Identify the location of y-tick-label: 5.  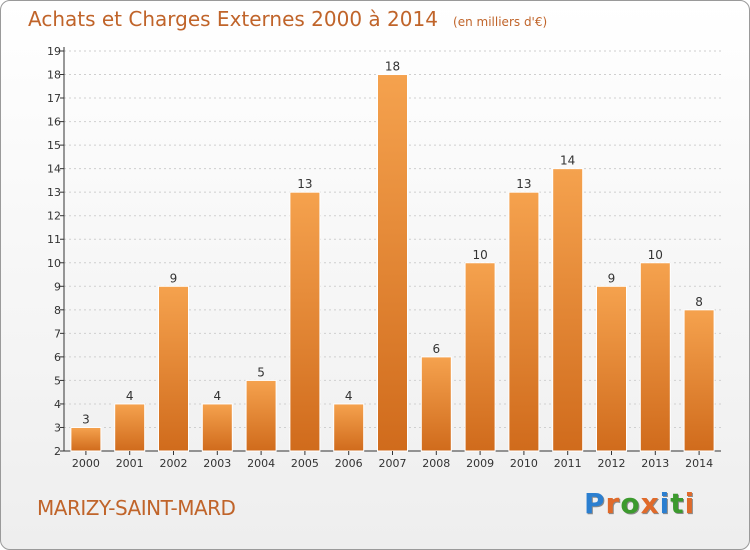
(57, 380).